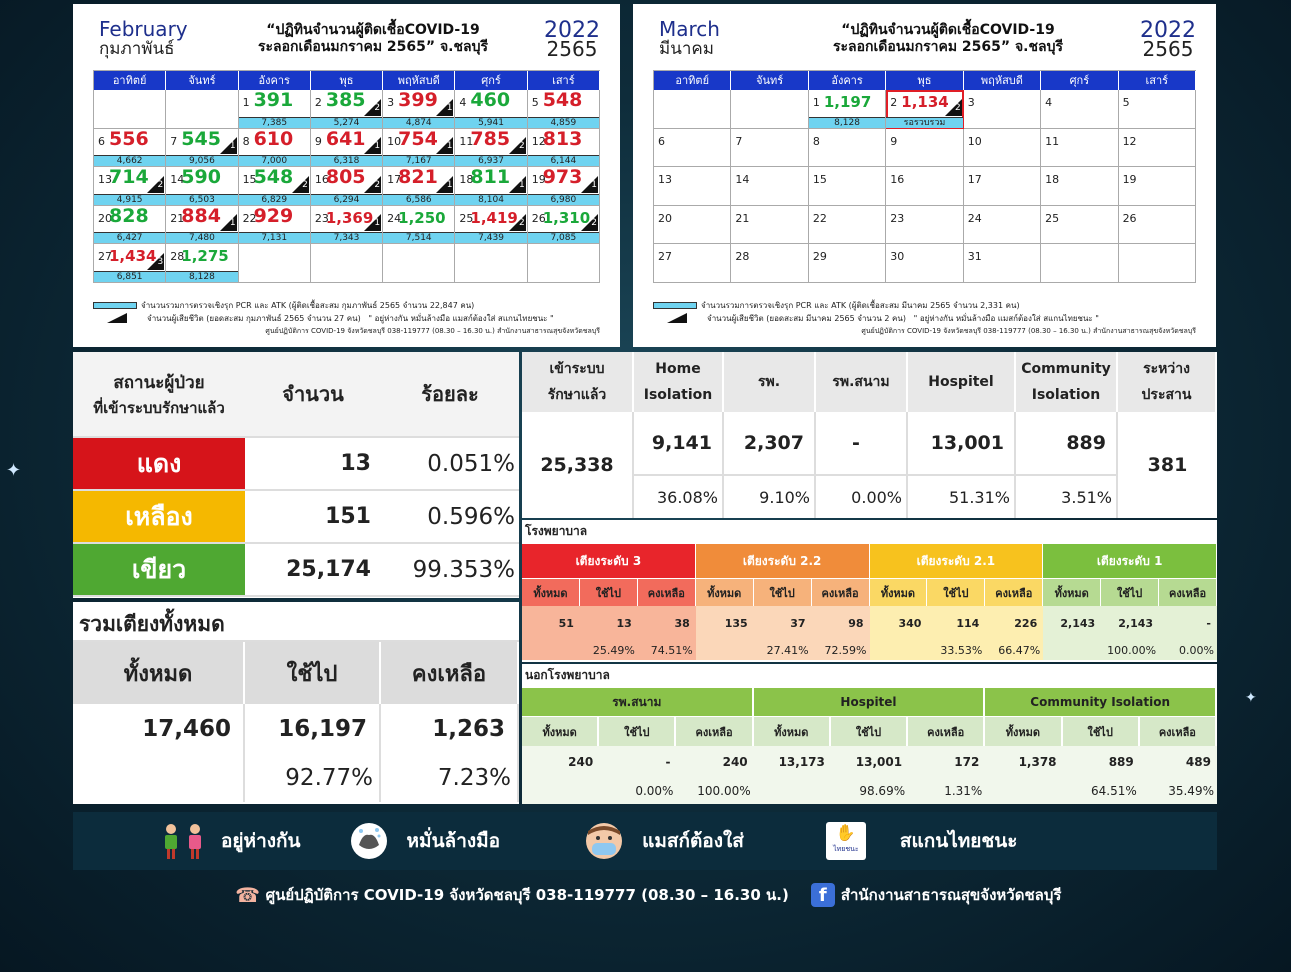 Image resolution: width=1291 pixels, height=972 pixels. I want to click on day-number: 20, so click(105, 218).